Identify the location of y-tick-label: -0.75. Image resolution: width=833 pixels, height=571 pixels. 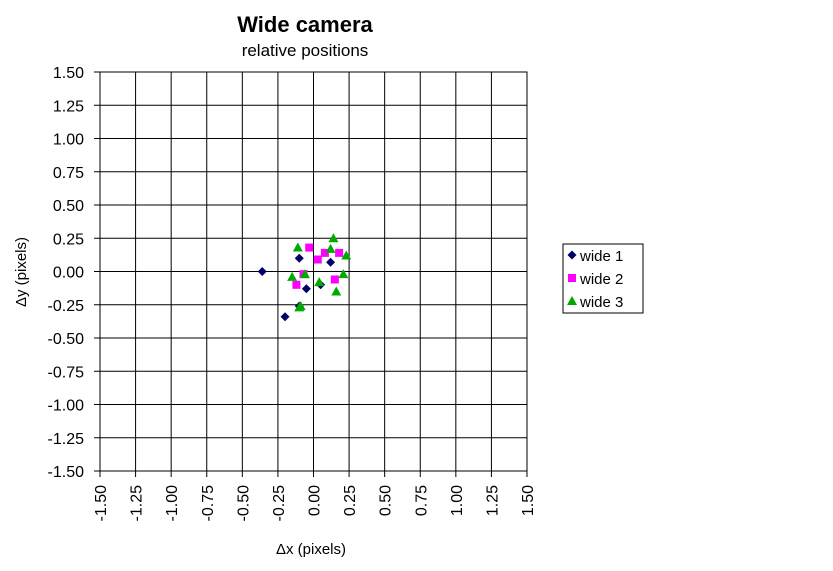
(66, 372).